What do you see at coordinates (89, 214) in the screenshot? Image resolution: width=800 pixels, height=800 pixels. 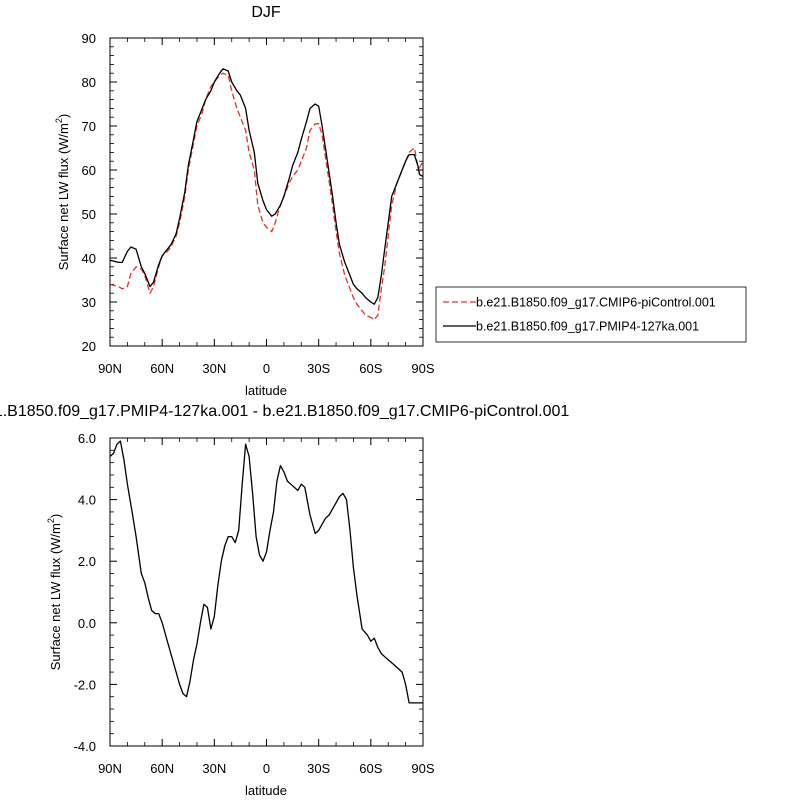 I see `ytick-label: 50` at bounding box center [89, 214].